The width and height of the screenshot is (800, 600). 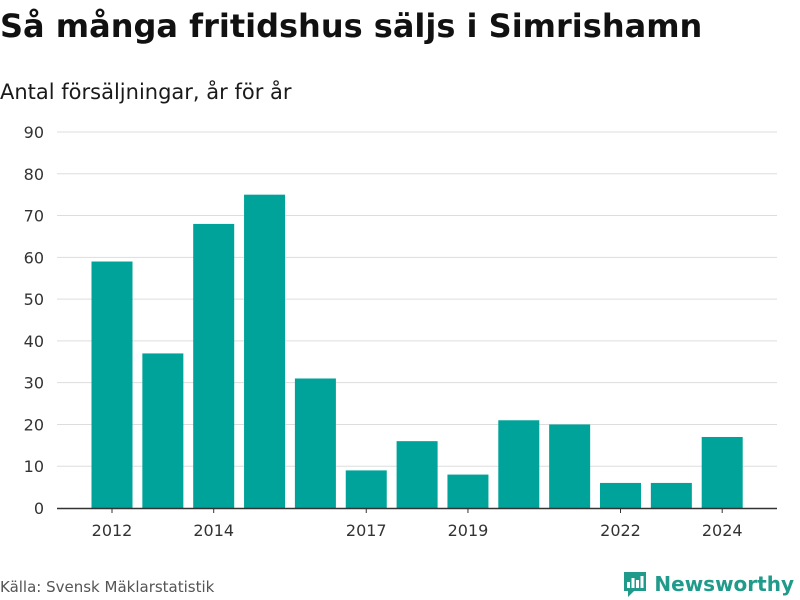 What do you see at coordinates (468, 491) in the screenshot?
I see `bar-2019` at bounding box center [468, 491].